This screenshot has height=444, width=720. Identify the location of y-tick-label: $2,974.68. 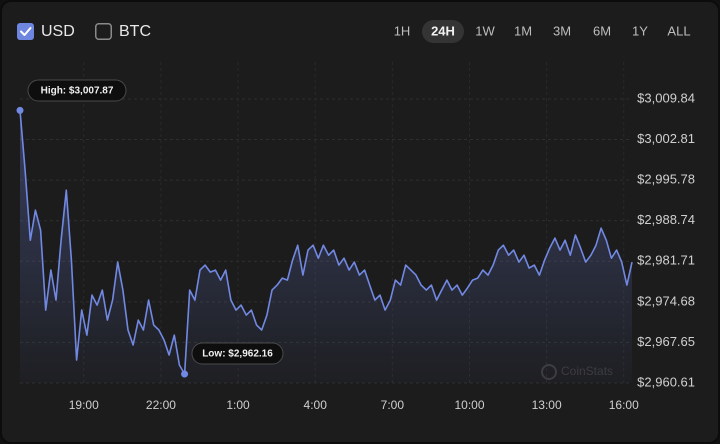
(666, 300).